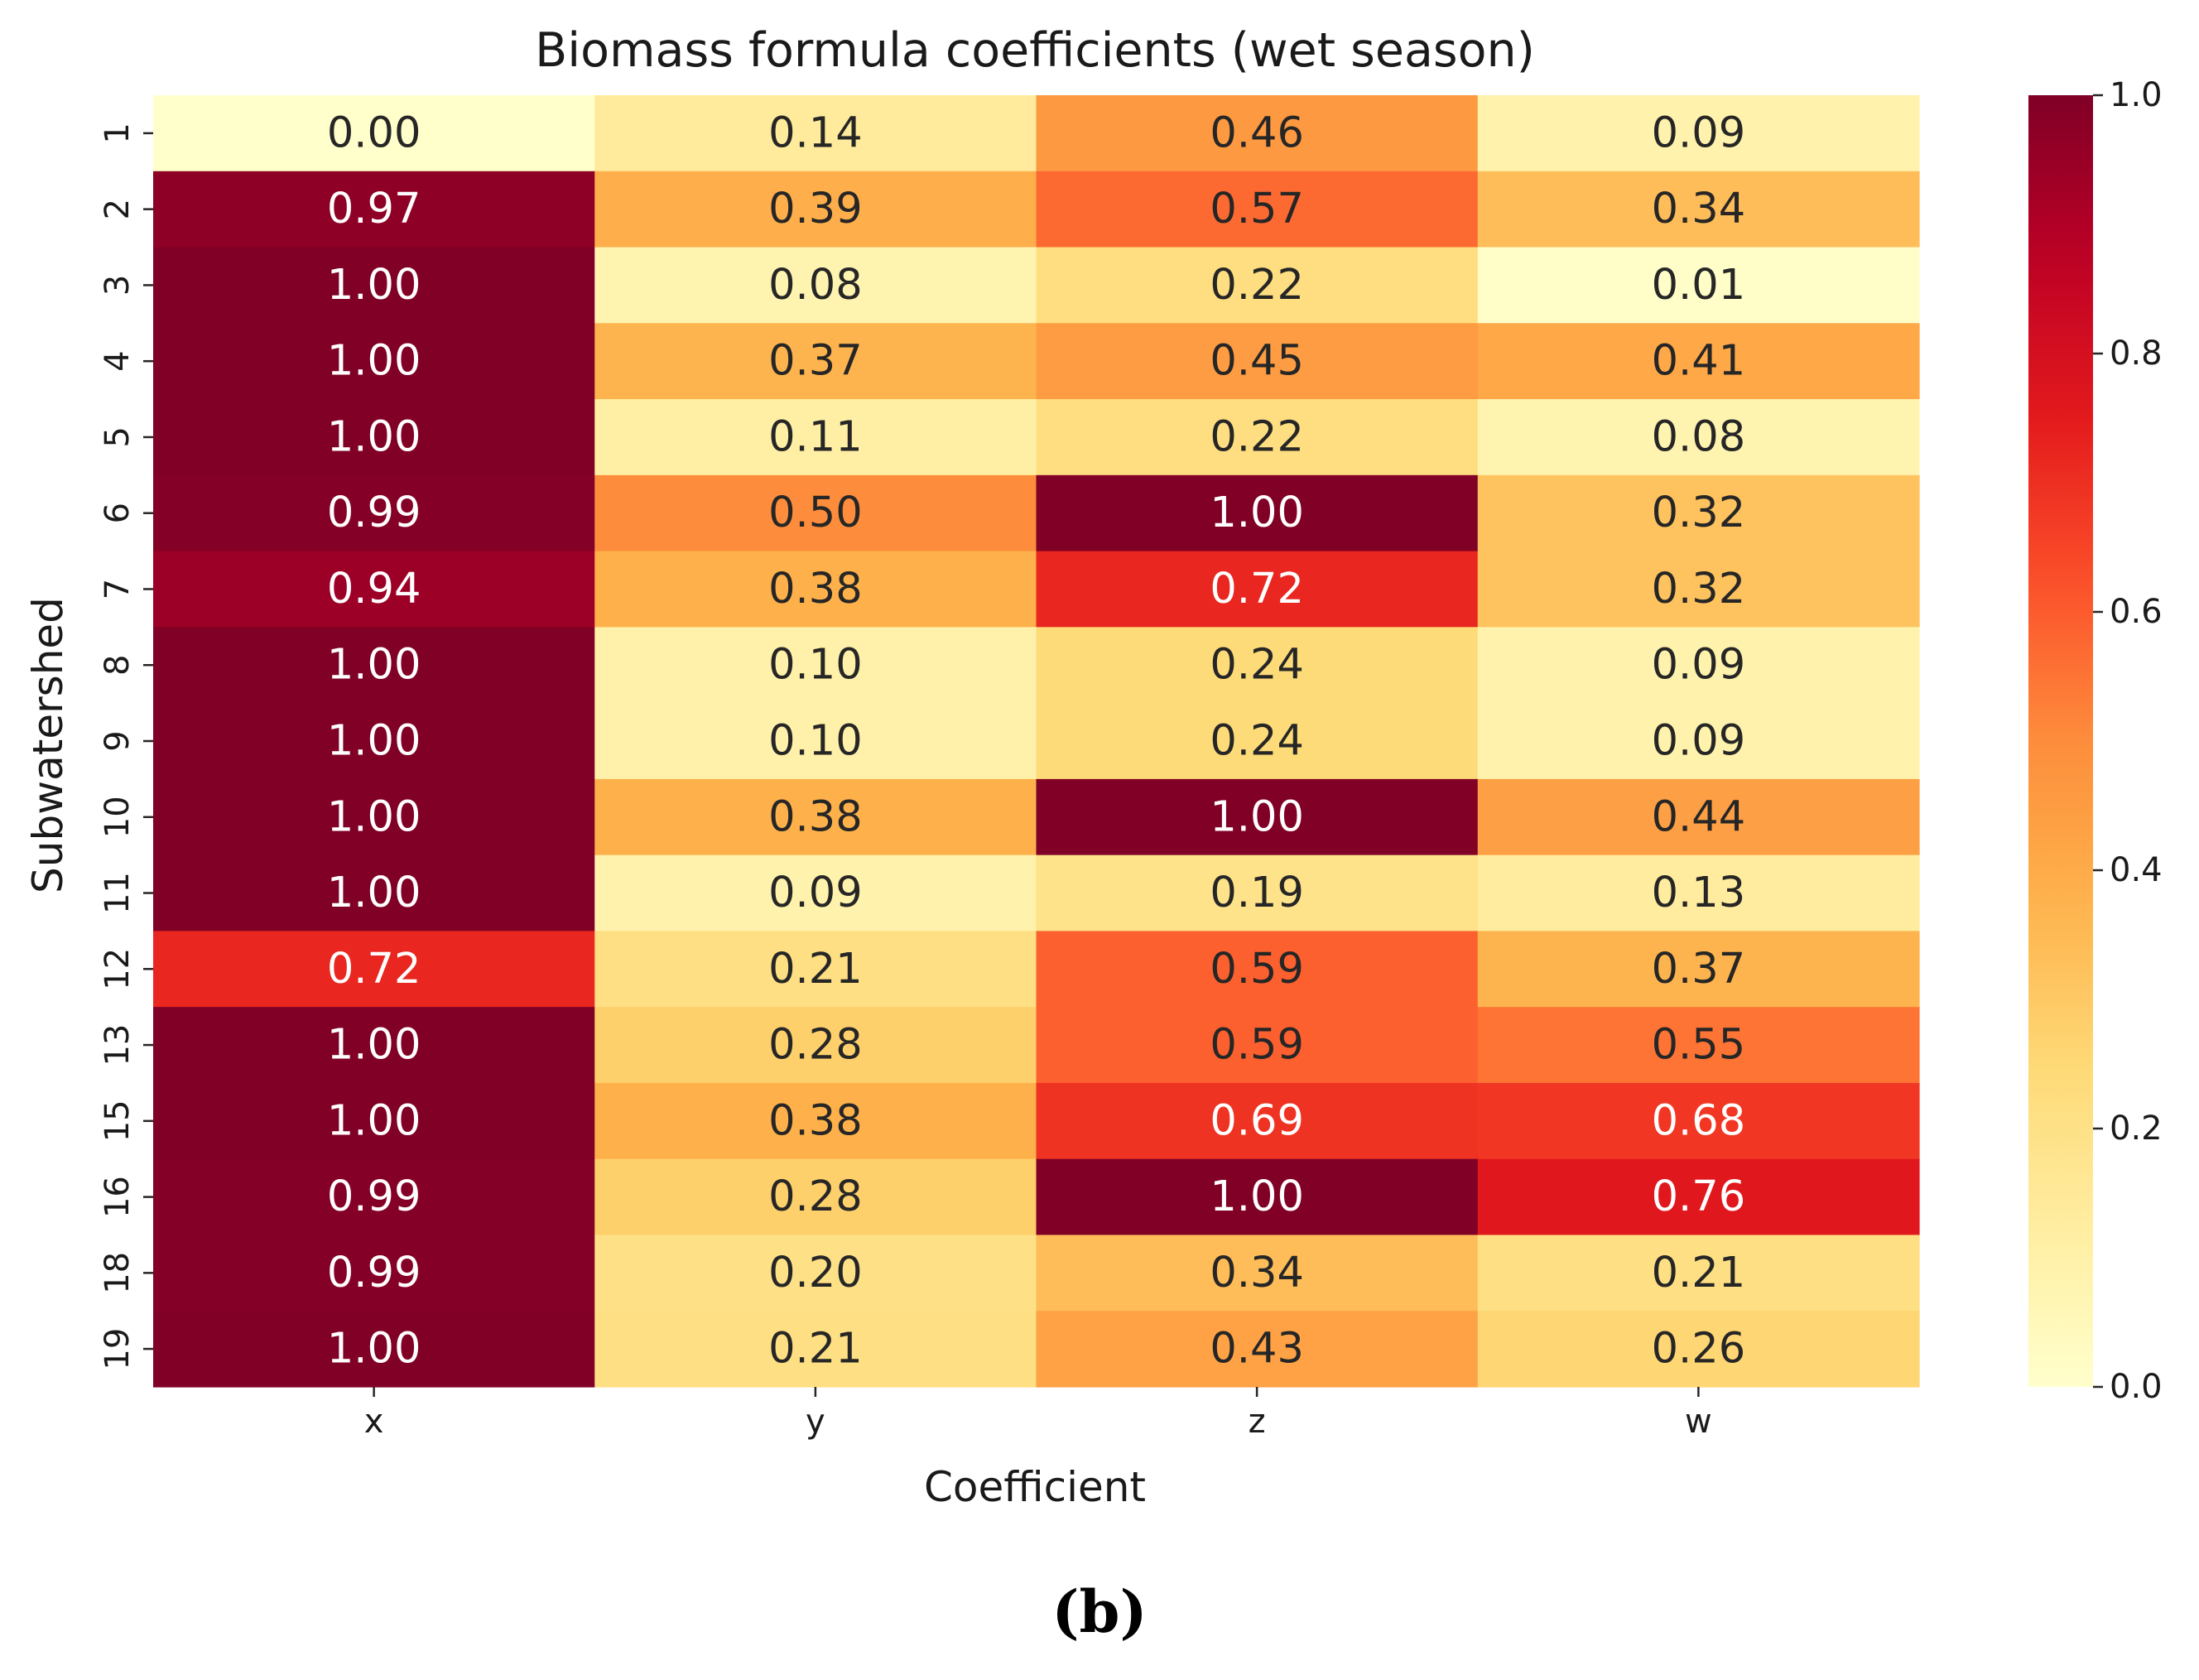  I want to click on cell-value-label: 0.59, so click(1257, 969).